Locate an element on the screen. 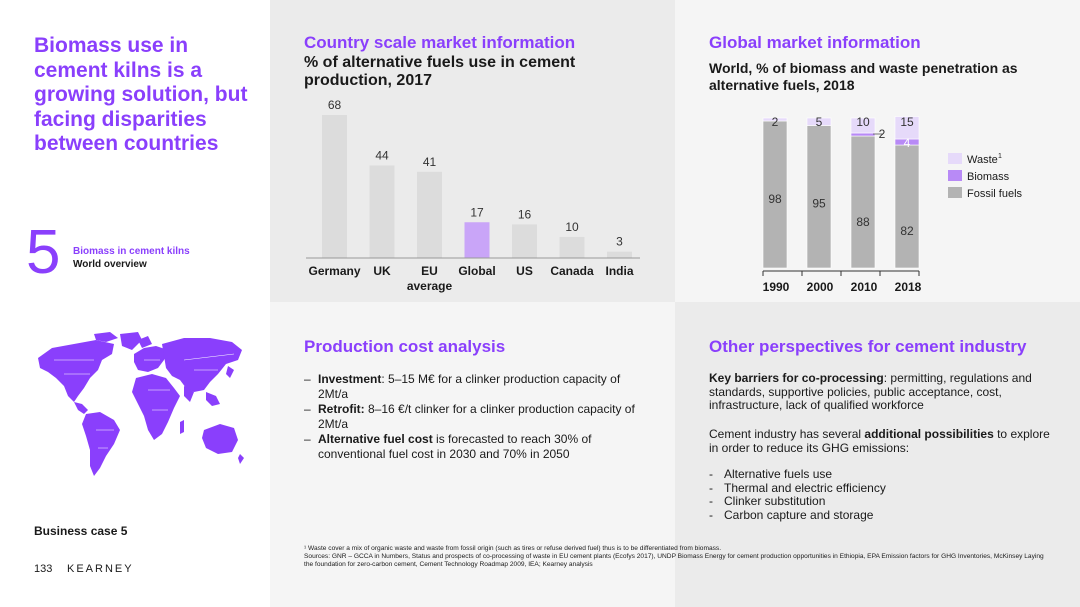 This screenshot has width=1080, height=607. page-number: 133 is located at coordinates (43, 569).